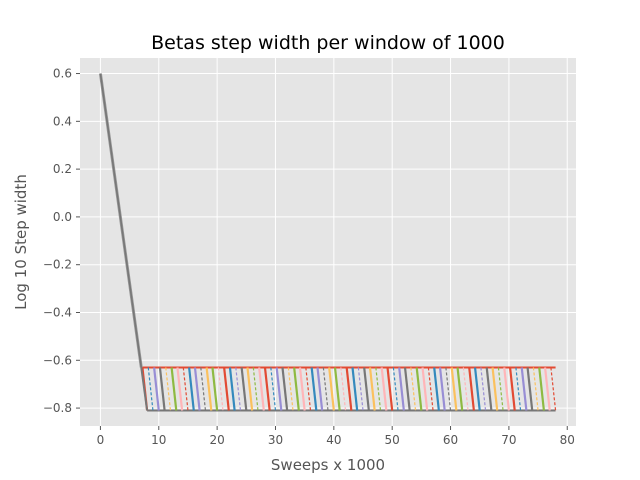 The height and width of the screenshot is (480, 640). Describe the element at coordinates (567, 440) in the screenshot. I see `x-tick-label-8: 80` at that location.